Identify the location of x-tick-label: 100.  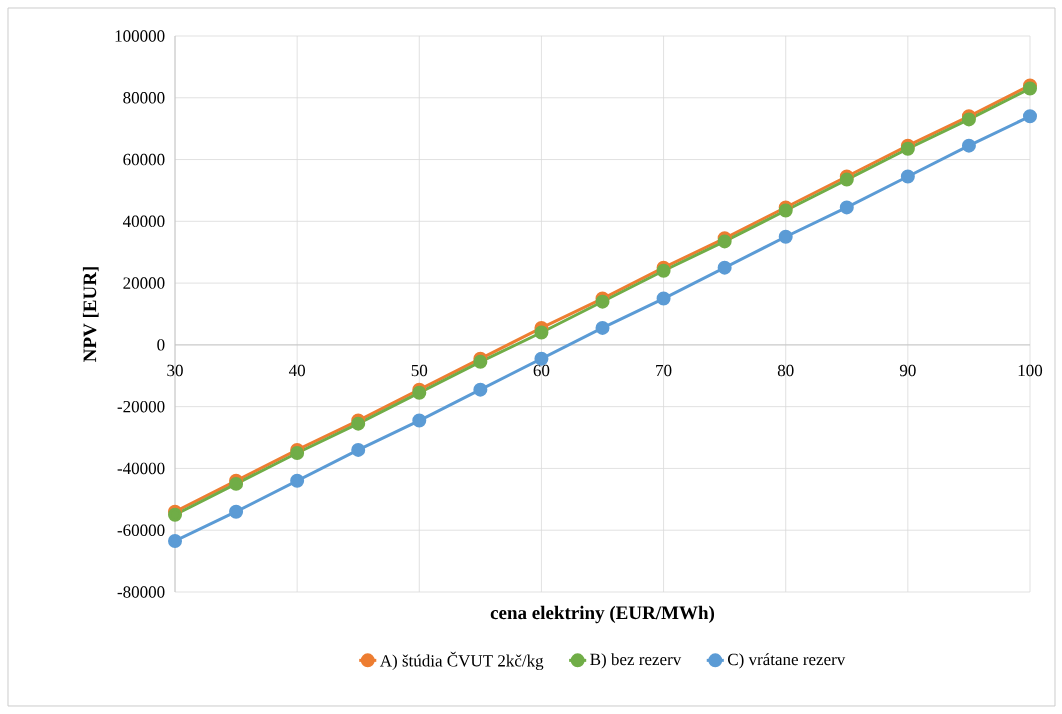
(1030, 370).